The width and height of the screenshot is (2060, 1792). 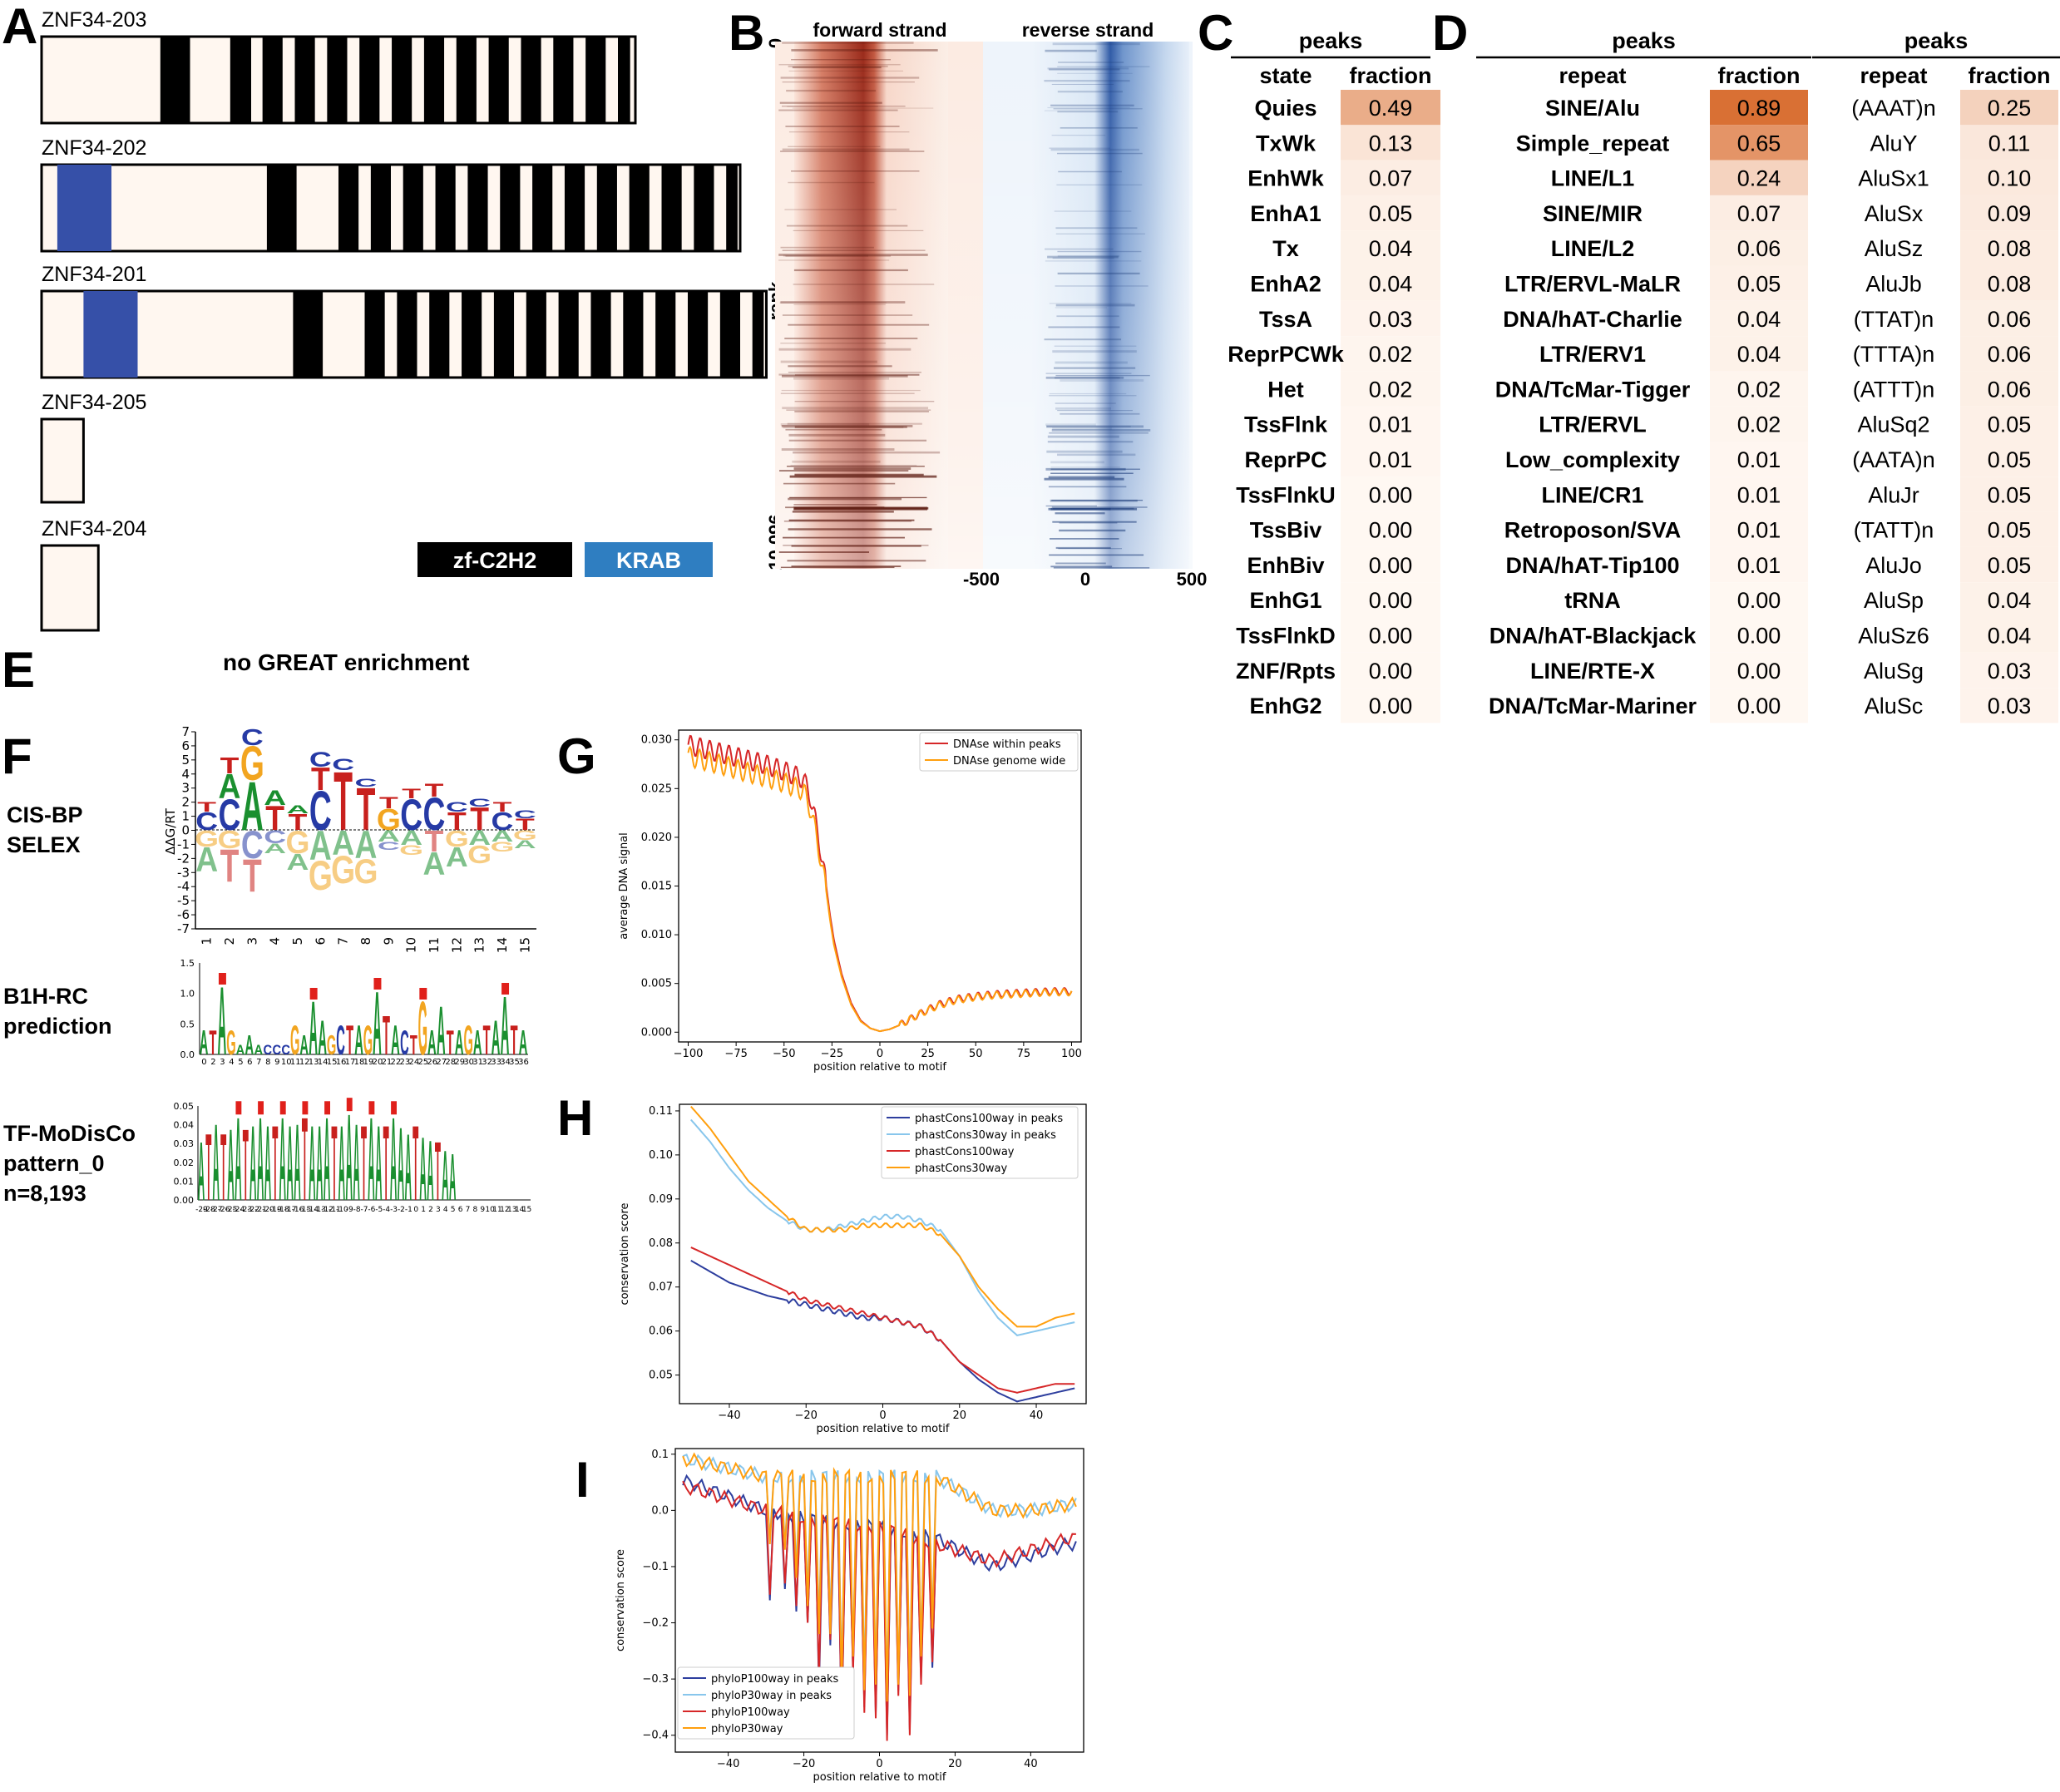 What do you see at coordinates (804, 1764) in the screenshot?
I see `x-tick-label: −20` at bounding box center [804, 1764].